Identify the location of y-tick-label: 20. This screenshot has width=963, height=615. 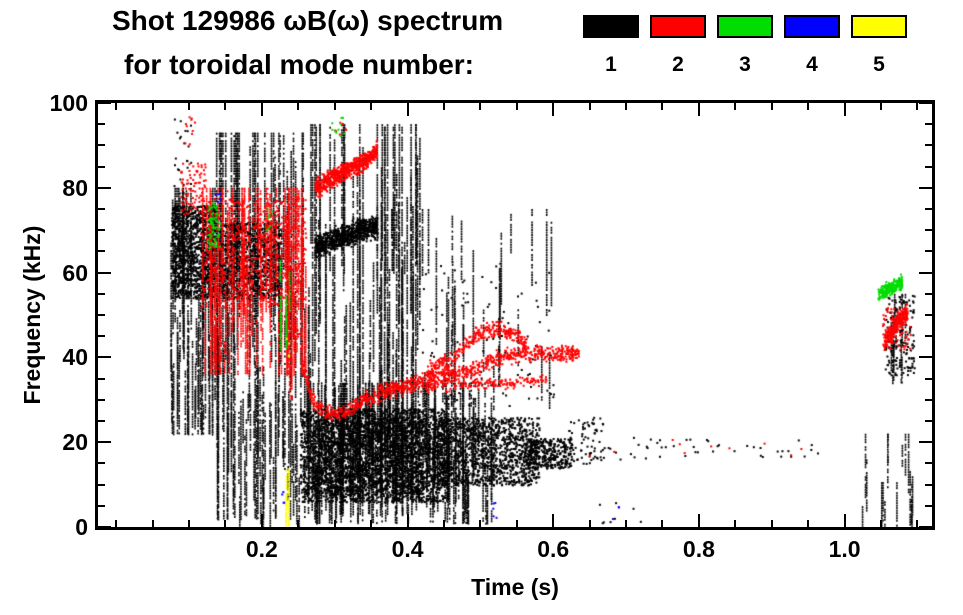
(75, 442).